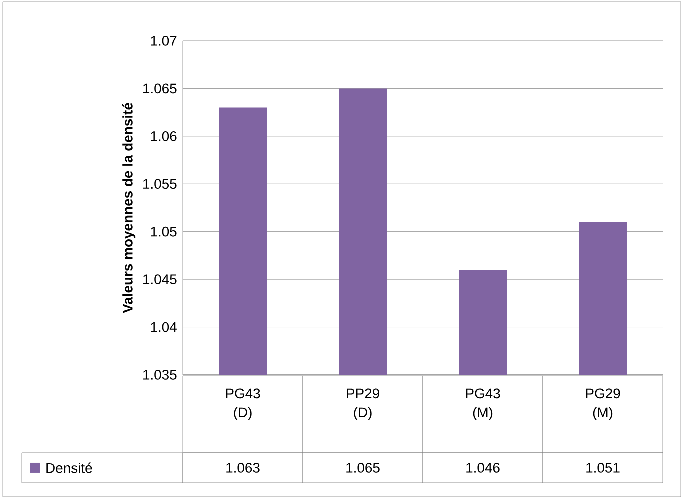  I want to click on data-label: 1.063, so click(243, 468).